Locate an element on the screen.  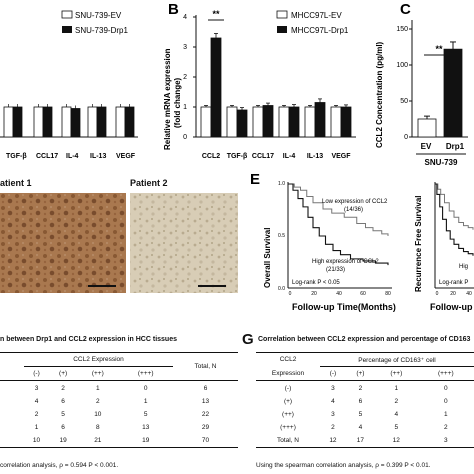
tick-label: VEGF is located at coordinates (126, 156).